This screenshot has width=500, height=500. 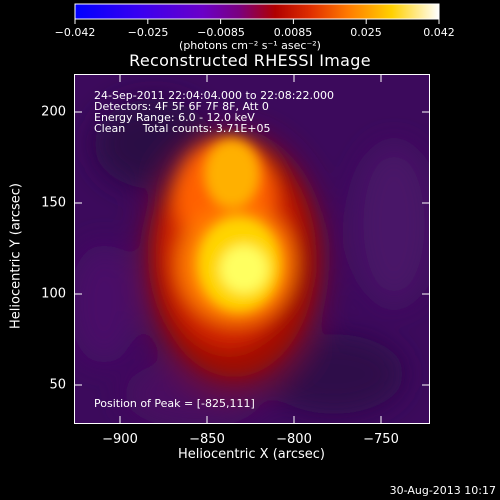 What do you see at coordinates (366, 32) in the screenshot?
I see `colorbar-tick-label: 0.025` at bounding box center [366, 32].